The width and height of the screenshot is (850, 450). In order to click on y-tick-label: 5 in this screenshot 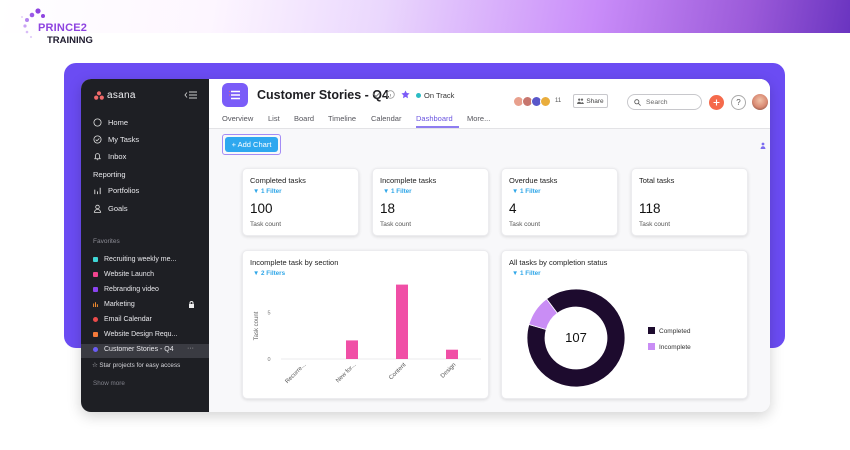, I will do `click(268, 314)`.